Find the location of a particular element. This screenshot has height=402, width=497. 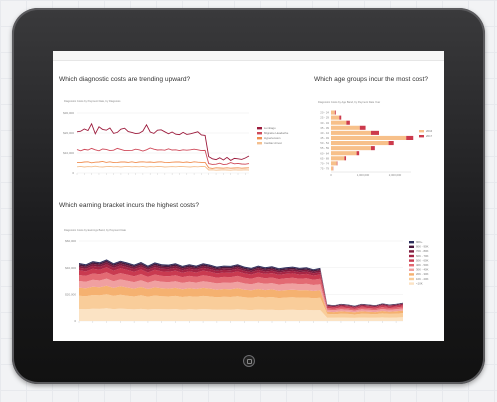

legend-label: 70K - 80K is located at coordinates (422, 251).